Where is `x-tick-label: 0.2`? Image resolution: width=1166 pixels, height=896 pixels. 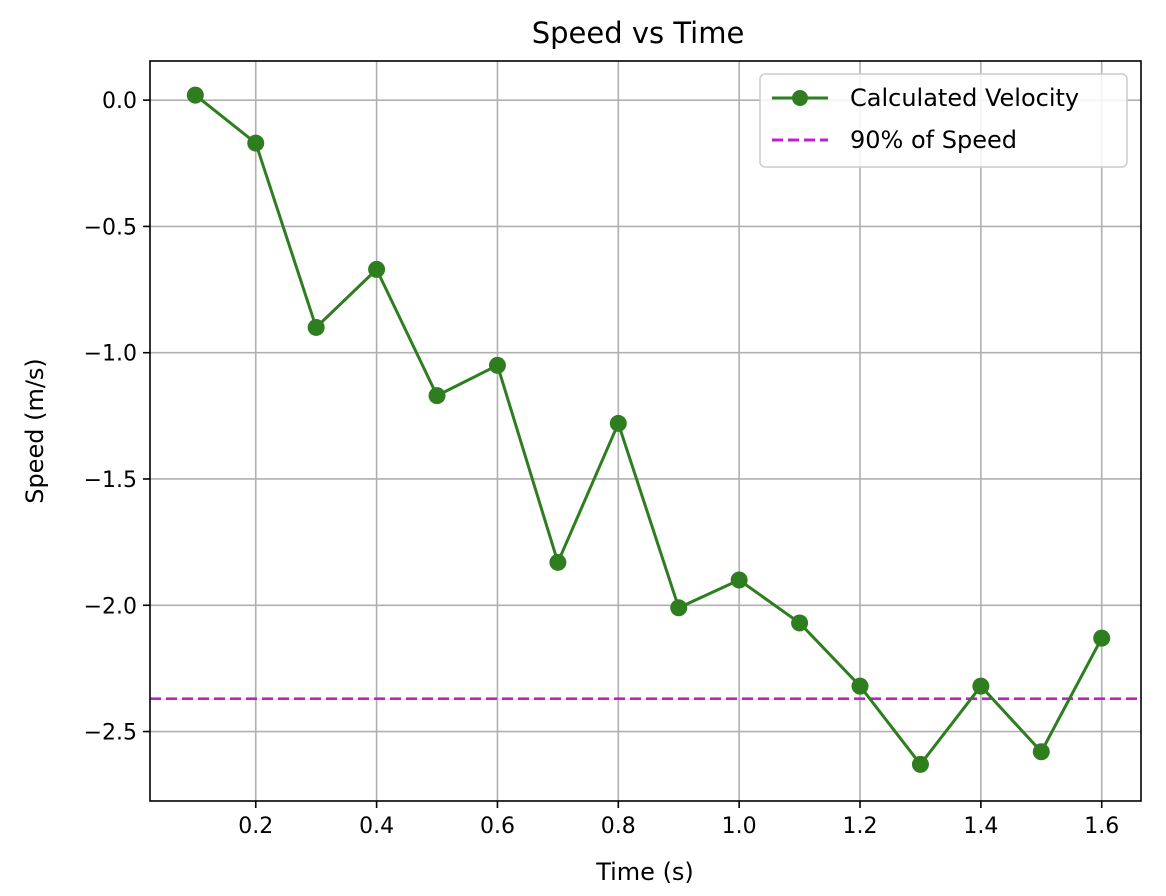
x-tick-label: 0.2 is located at coordinates (255, 826).